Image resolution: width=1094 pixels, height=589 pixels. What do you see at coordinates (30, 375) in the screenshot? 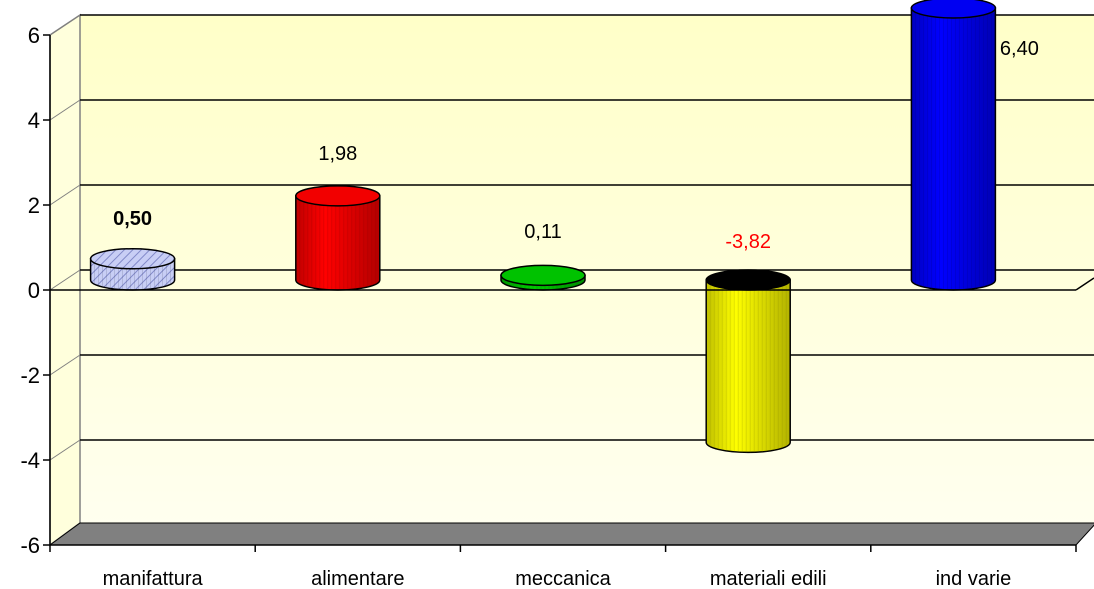
I see `y-tick-label: -2` at bounding box center [30, 375].